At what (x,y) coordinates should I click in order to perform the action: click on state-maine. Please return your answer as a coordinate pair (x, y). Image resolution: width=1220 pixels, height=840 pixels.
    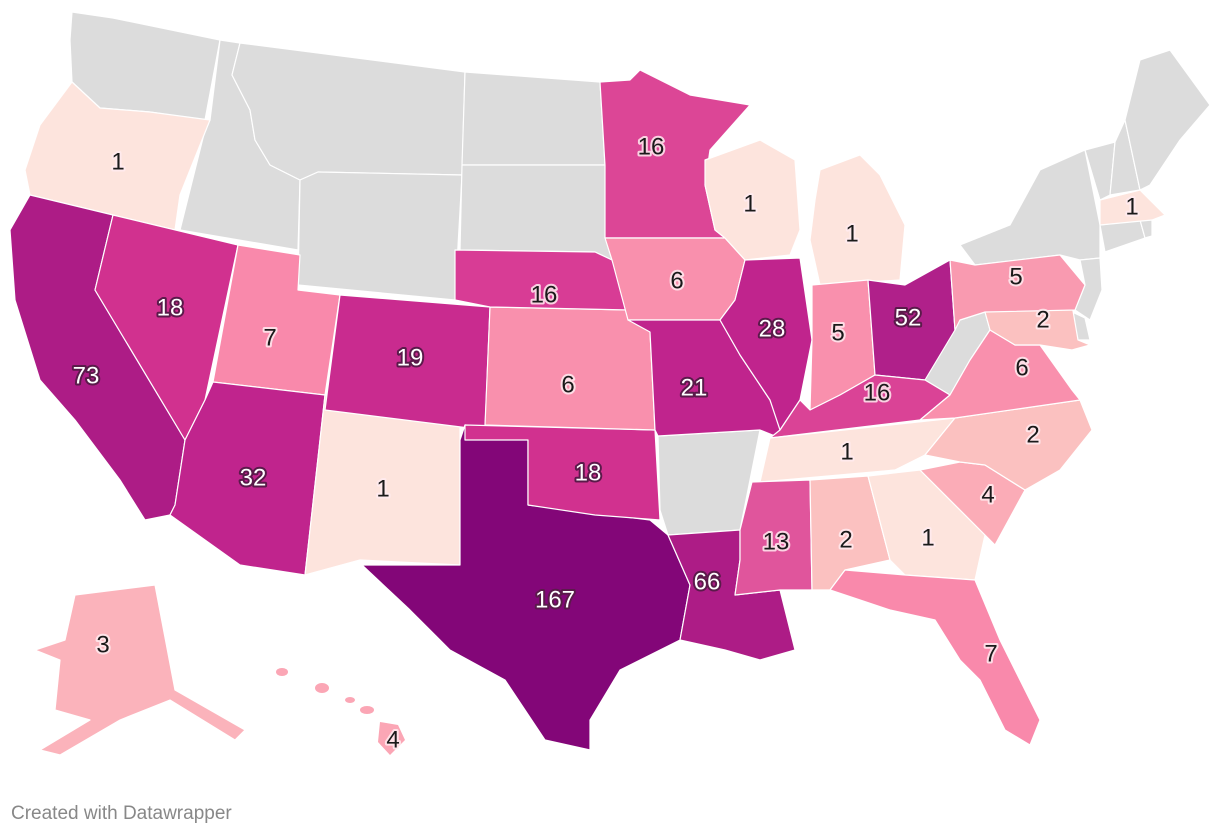
    Looking at the image, I should click on (1167, 120).